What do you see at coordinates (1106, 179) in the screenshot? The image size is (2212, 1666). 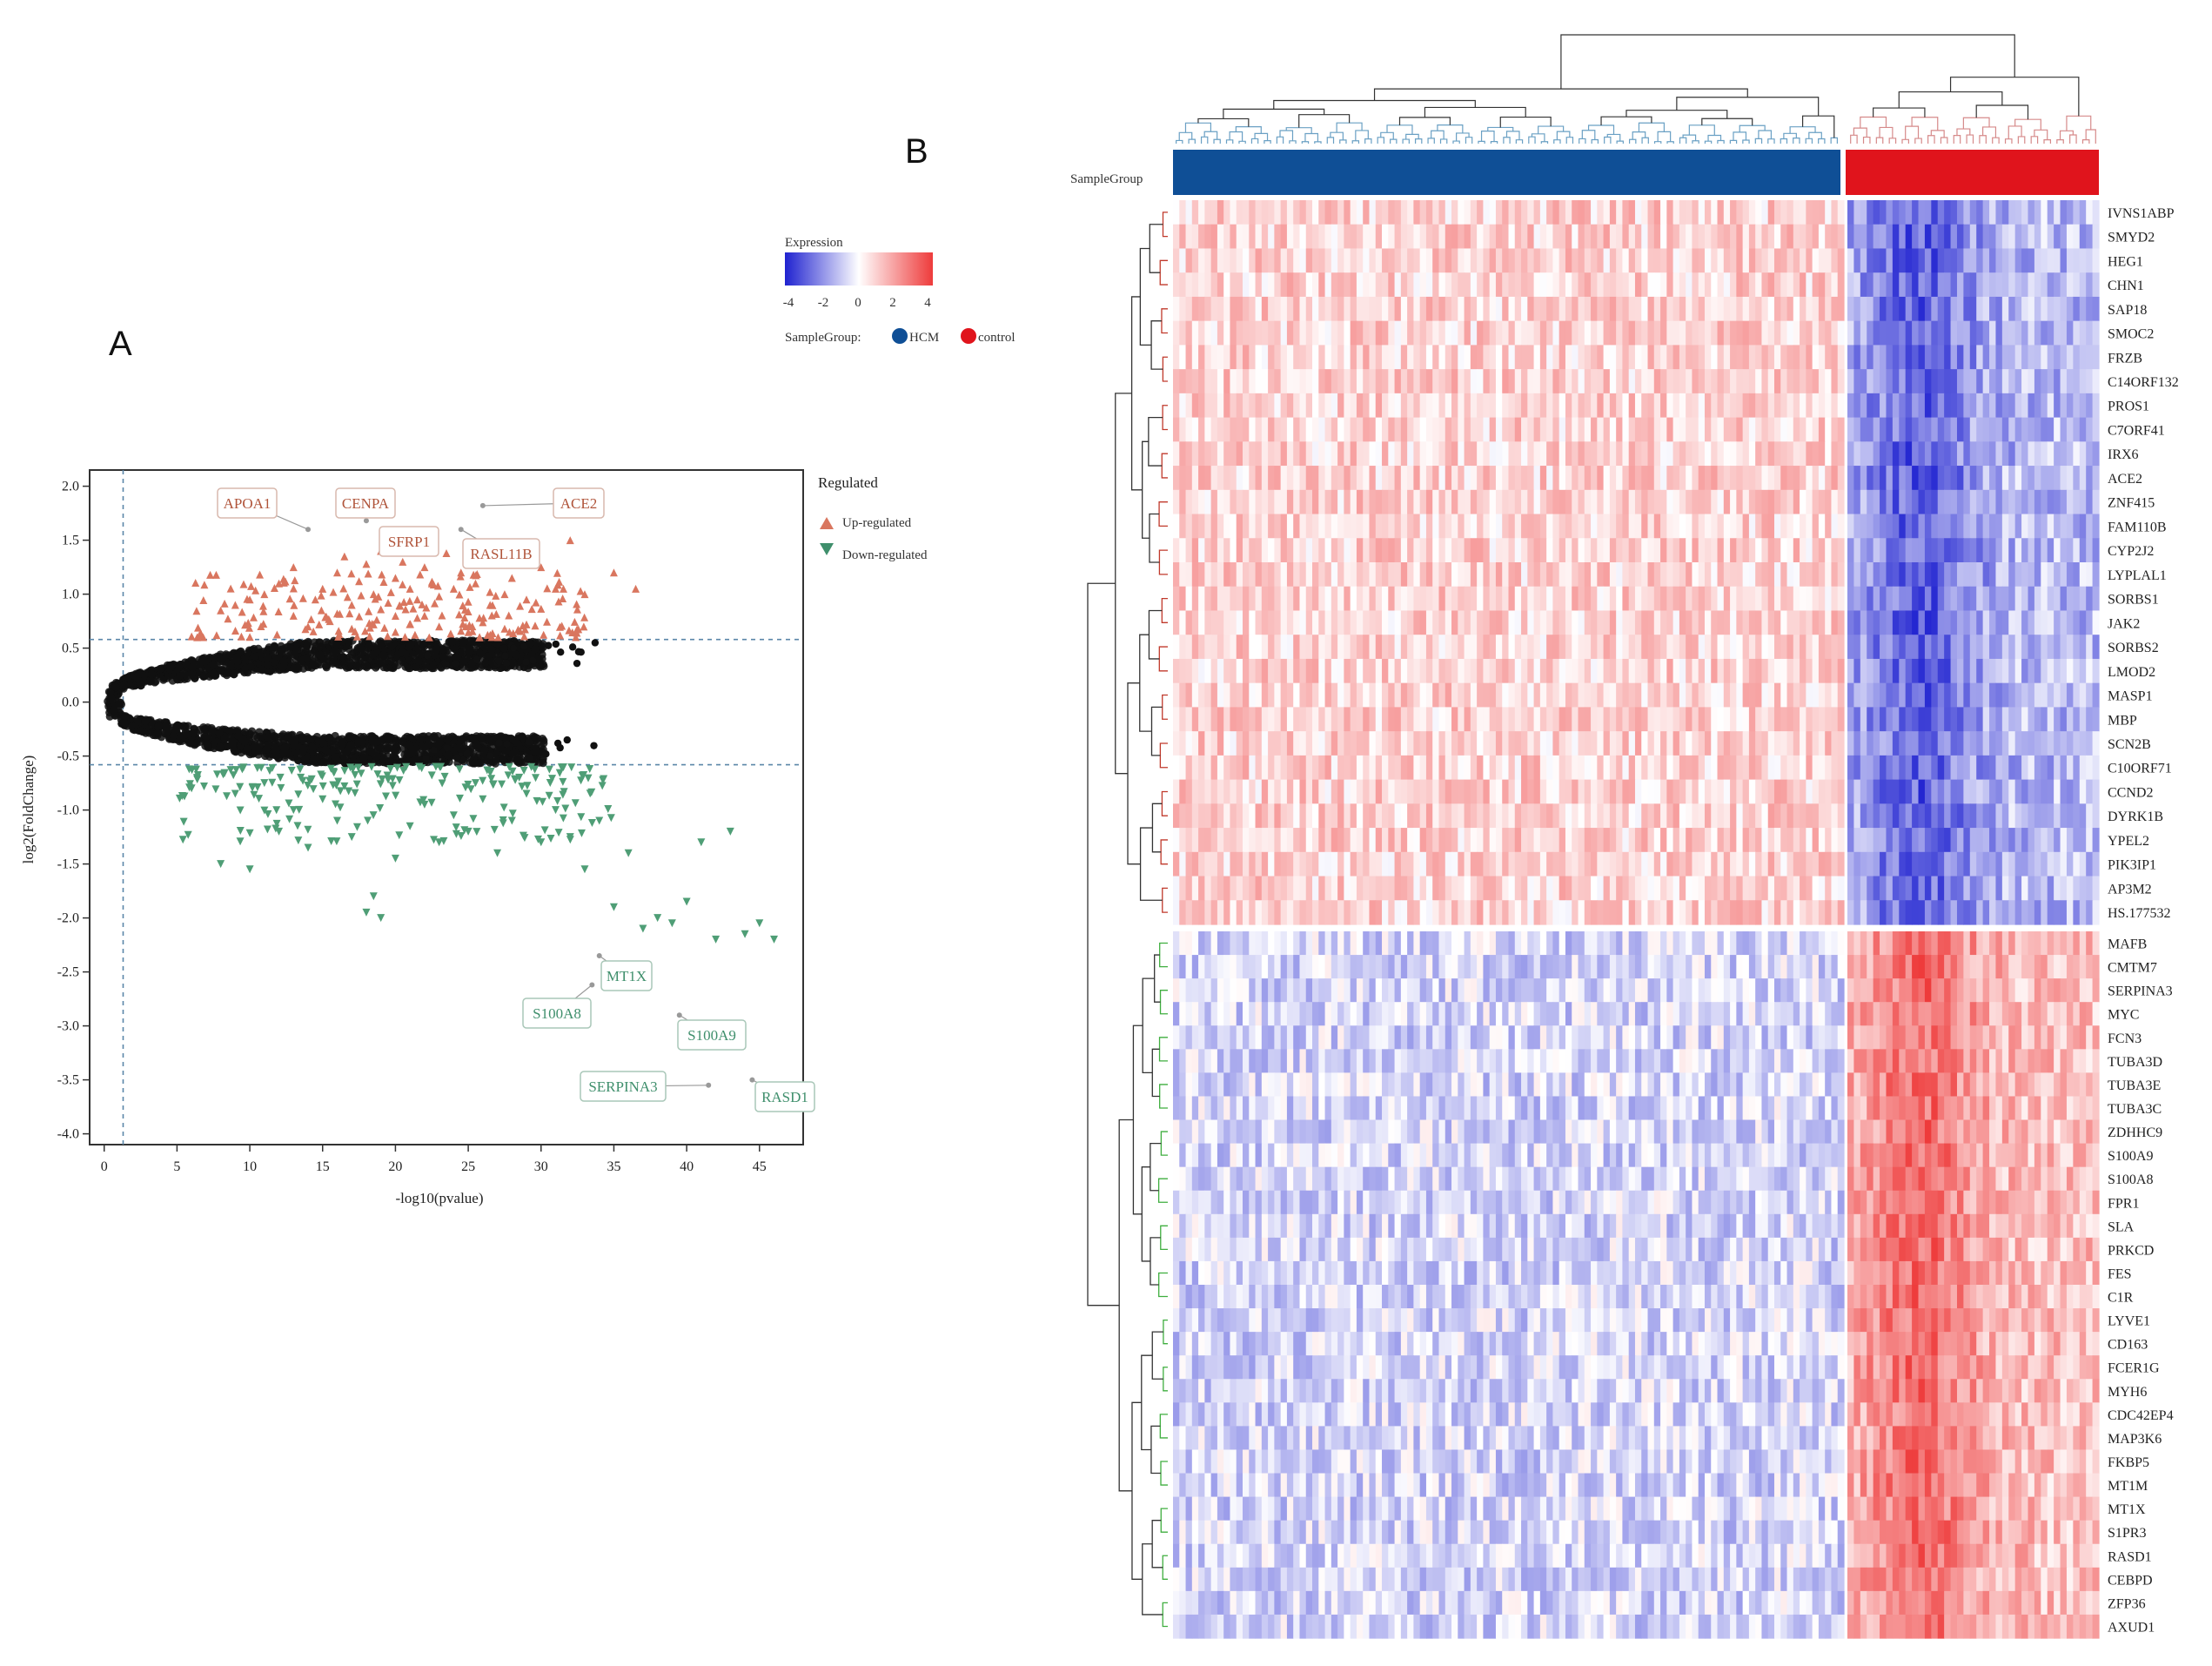 I see `sample-group-track-label: SampleGroup` at bounding box center [1106, 179].